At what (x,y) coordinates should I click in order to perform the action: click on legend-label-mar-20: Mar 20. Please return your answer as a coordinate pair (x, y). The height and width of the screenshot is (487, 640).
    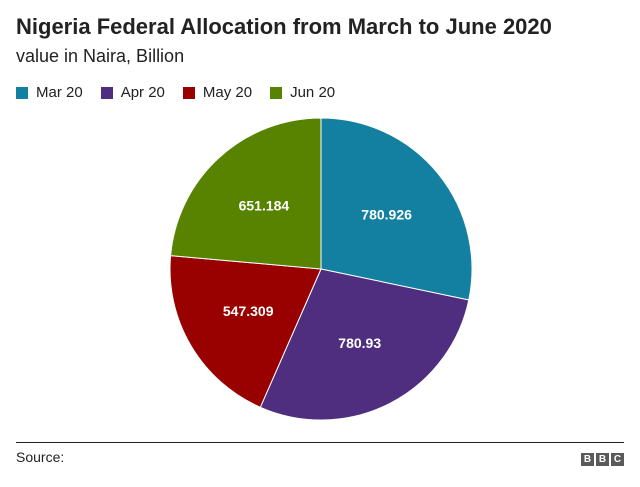
    Looking at the image, I should click on (59, 92).